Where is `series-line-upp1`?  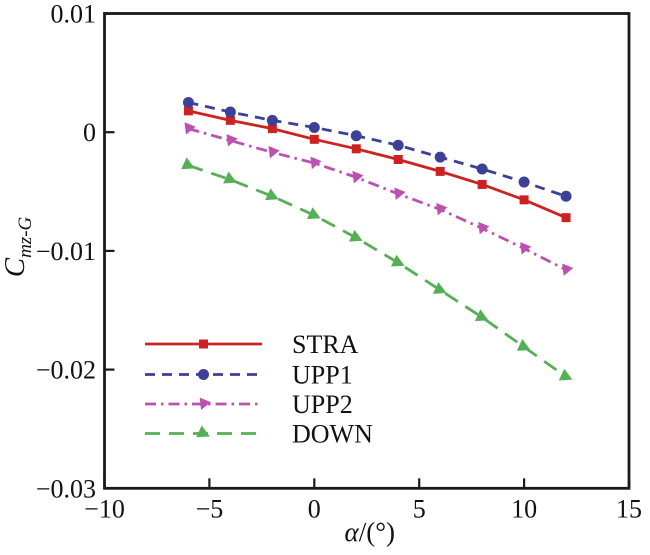
series-line-upp1 is located at coordinates (377, 149).